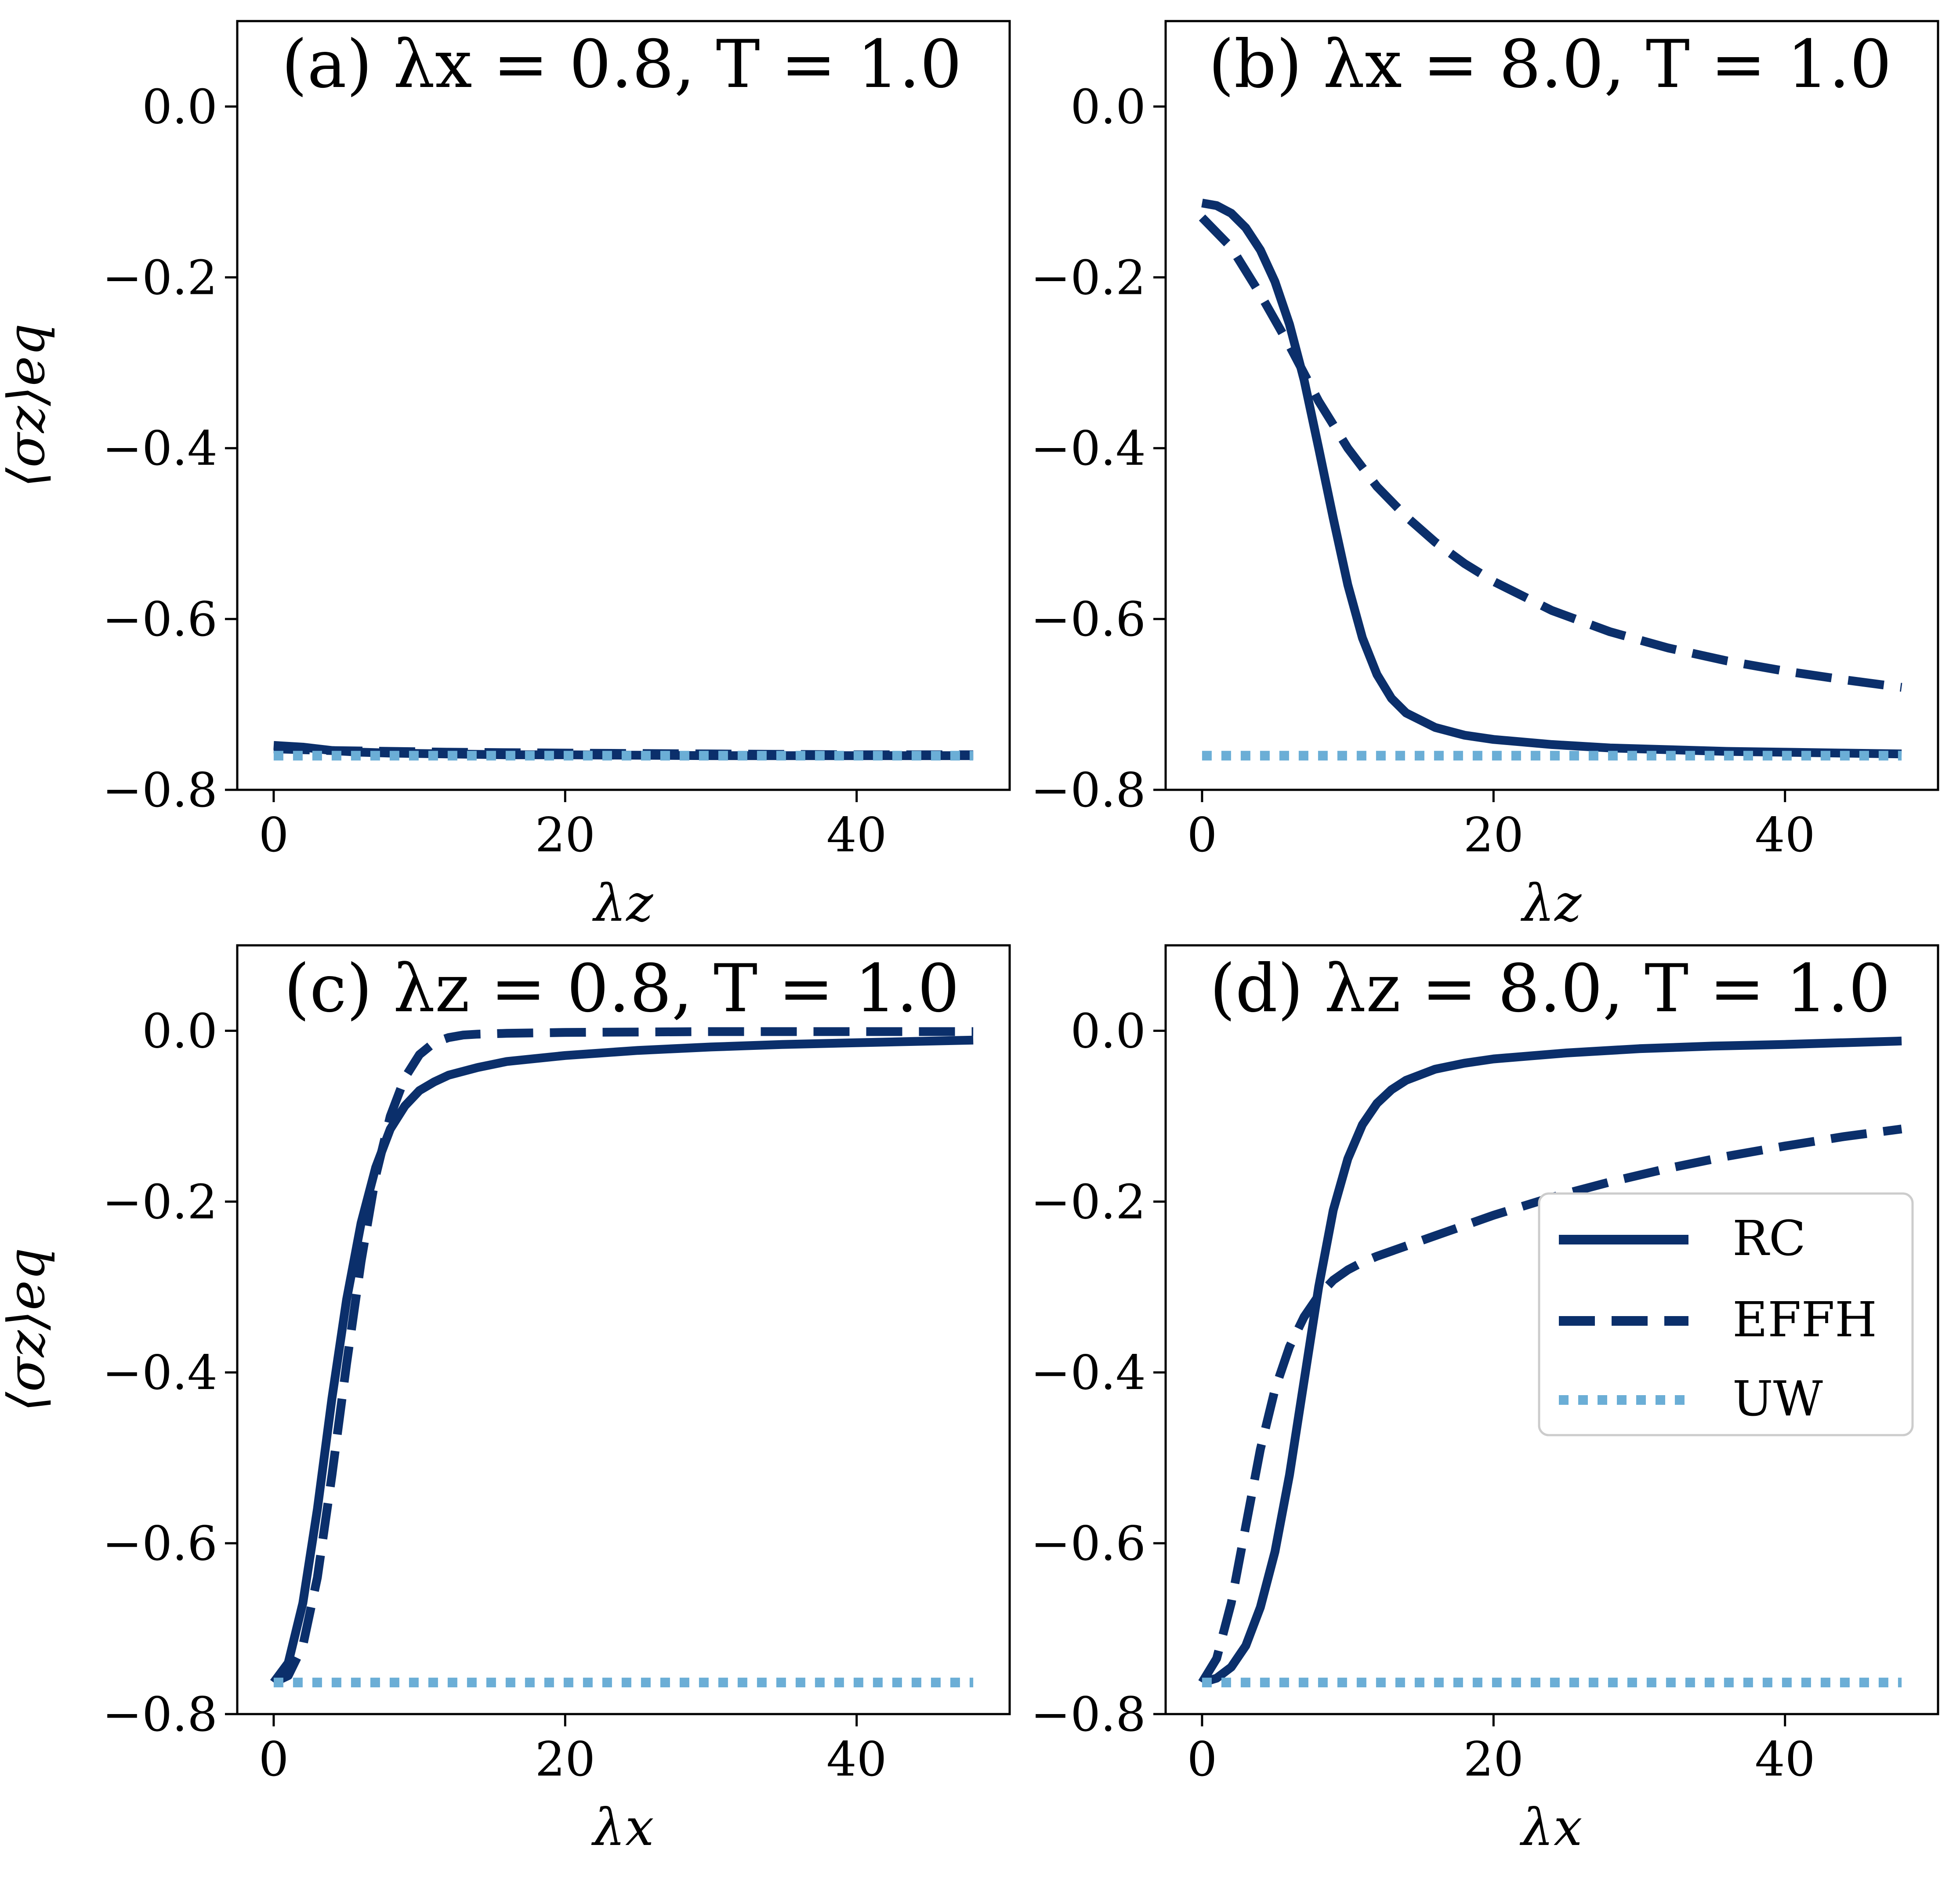 This screenshot has height=1881, width=1960. What do you see at coordinates (274, 835) in the screenshot?
I see `panel-a-xtick-0: 0` at bounding box center [274, 835].